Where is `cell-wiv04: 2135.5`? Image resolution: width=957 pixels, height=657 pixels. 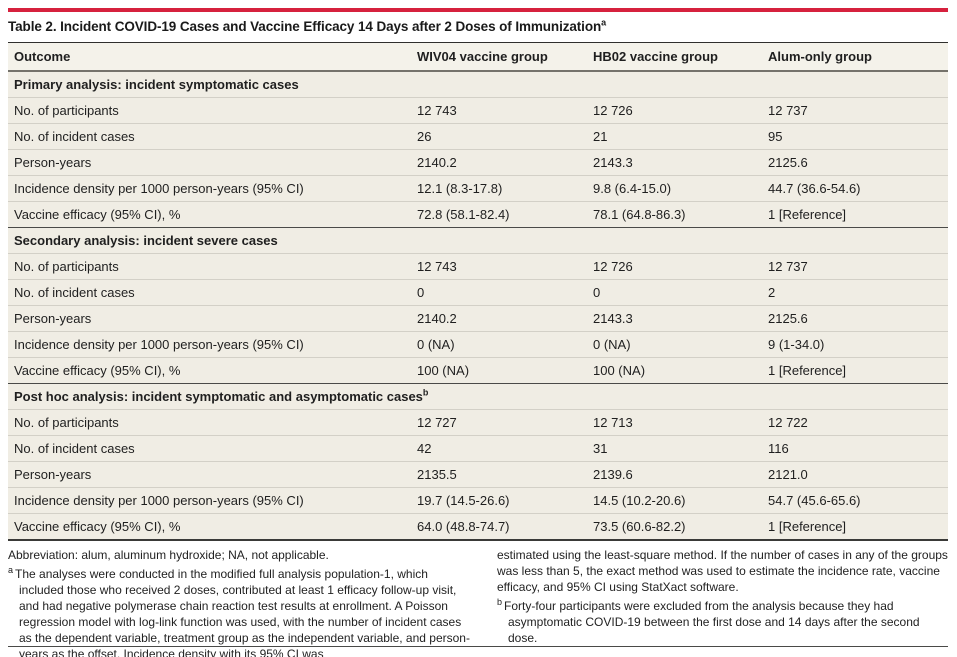
cell-wiv04: 2135.5 is located at coordinates (505, 474).